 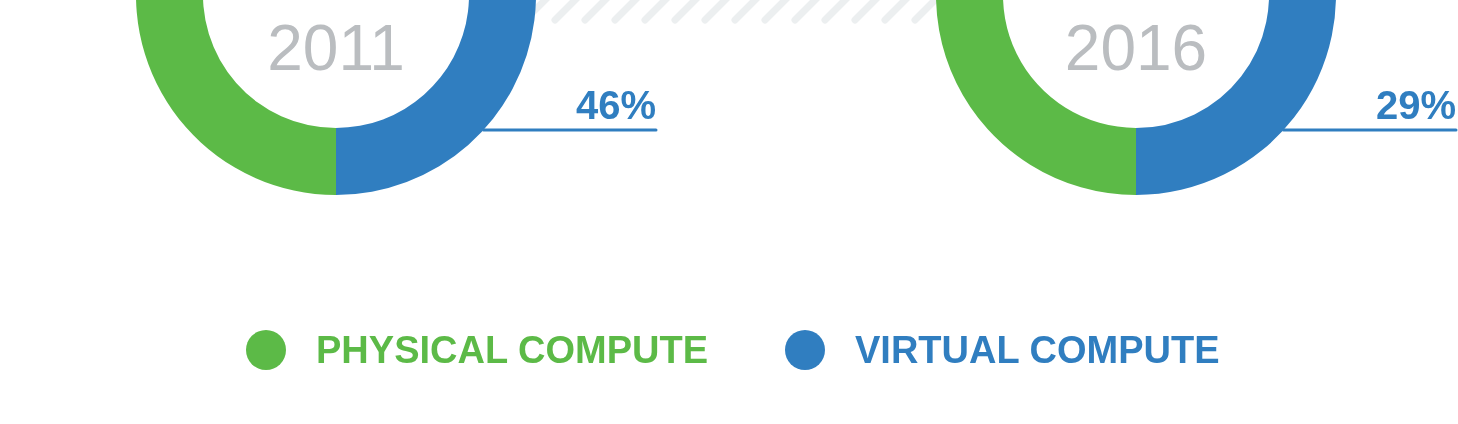 I want to click on chart-title: 2016, so click(x=1136, y=48).